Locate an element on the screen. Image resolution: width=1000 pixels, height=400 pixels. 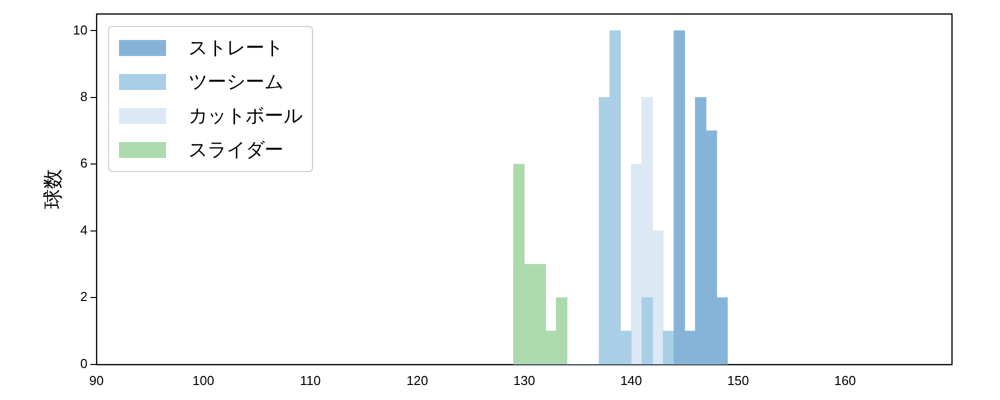
y-tick-label: 4 is located at coordinates (84, 230).